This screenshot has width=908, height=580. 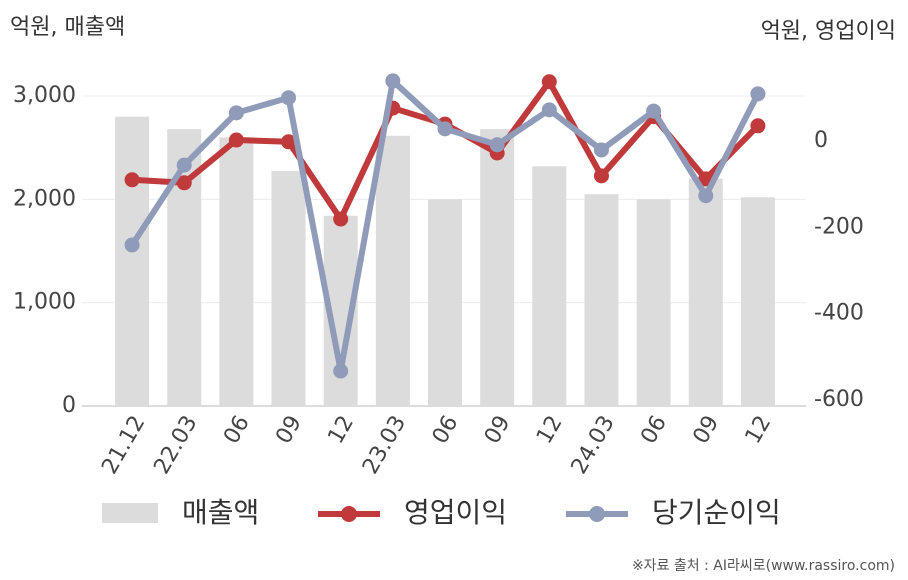 I want to click on source: ※자료 출처 : AI라씨로(www.rassiro.com), so click(x=763, y=566).